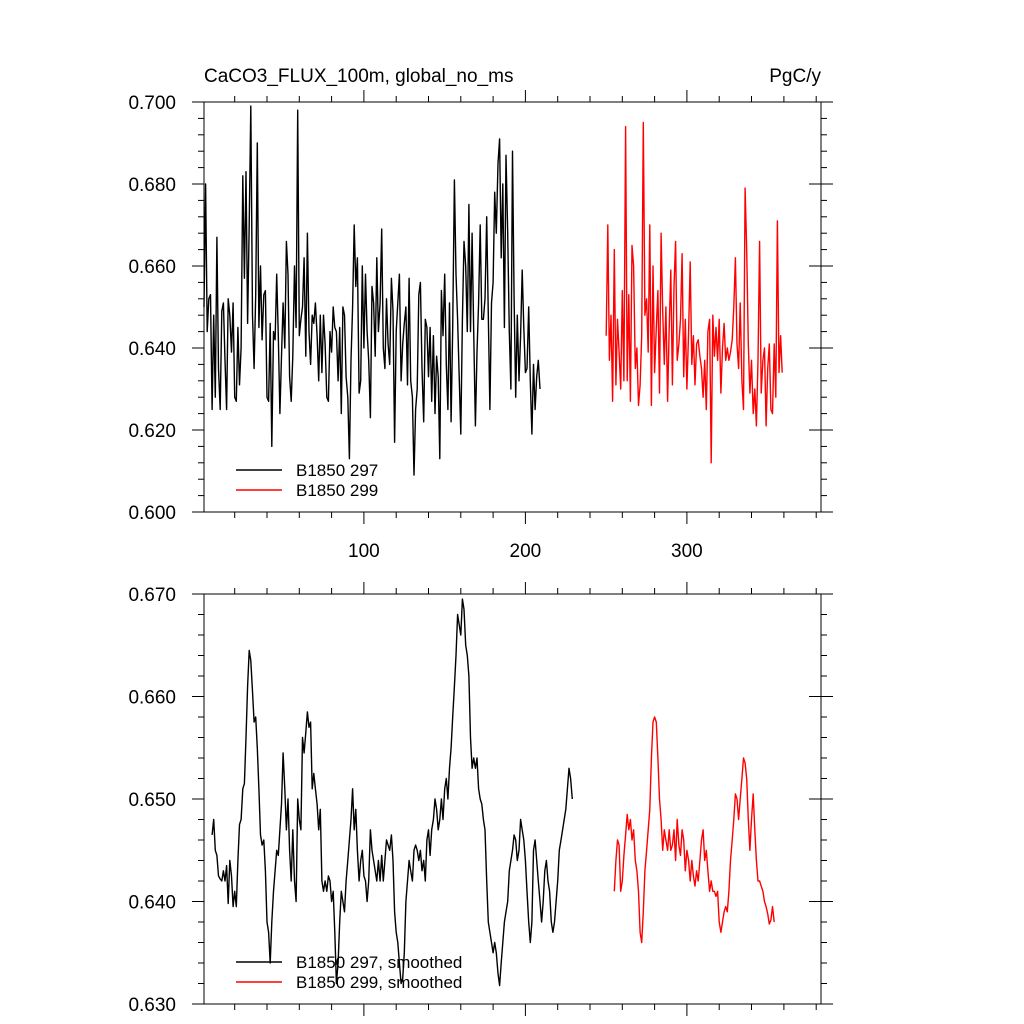 The height and width of the screenshot is (1024, 1024). What do you see at coordinates (152, 1005) in the screenshot?
I see `bottom-y-tick-label: 0.630` at bounding box center [152, 1005].